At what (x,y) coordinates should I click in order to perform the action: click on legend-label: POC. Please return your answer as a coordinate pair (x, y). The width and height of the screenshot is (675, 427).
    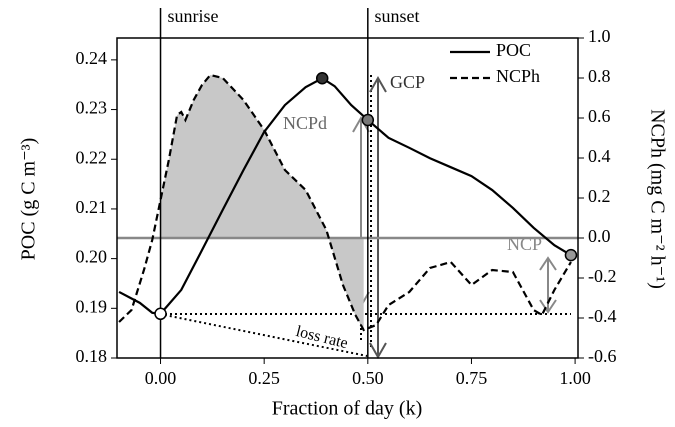
    Looking at the image, I should click on (513, 50).